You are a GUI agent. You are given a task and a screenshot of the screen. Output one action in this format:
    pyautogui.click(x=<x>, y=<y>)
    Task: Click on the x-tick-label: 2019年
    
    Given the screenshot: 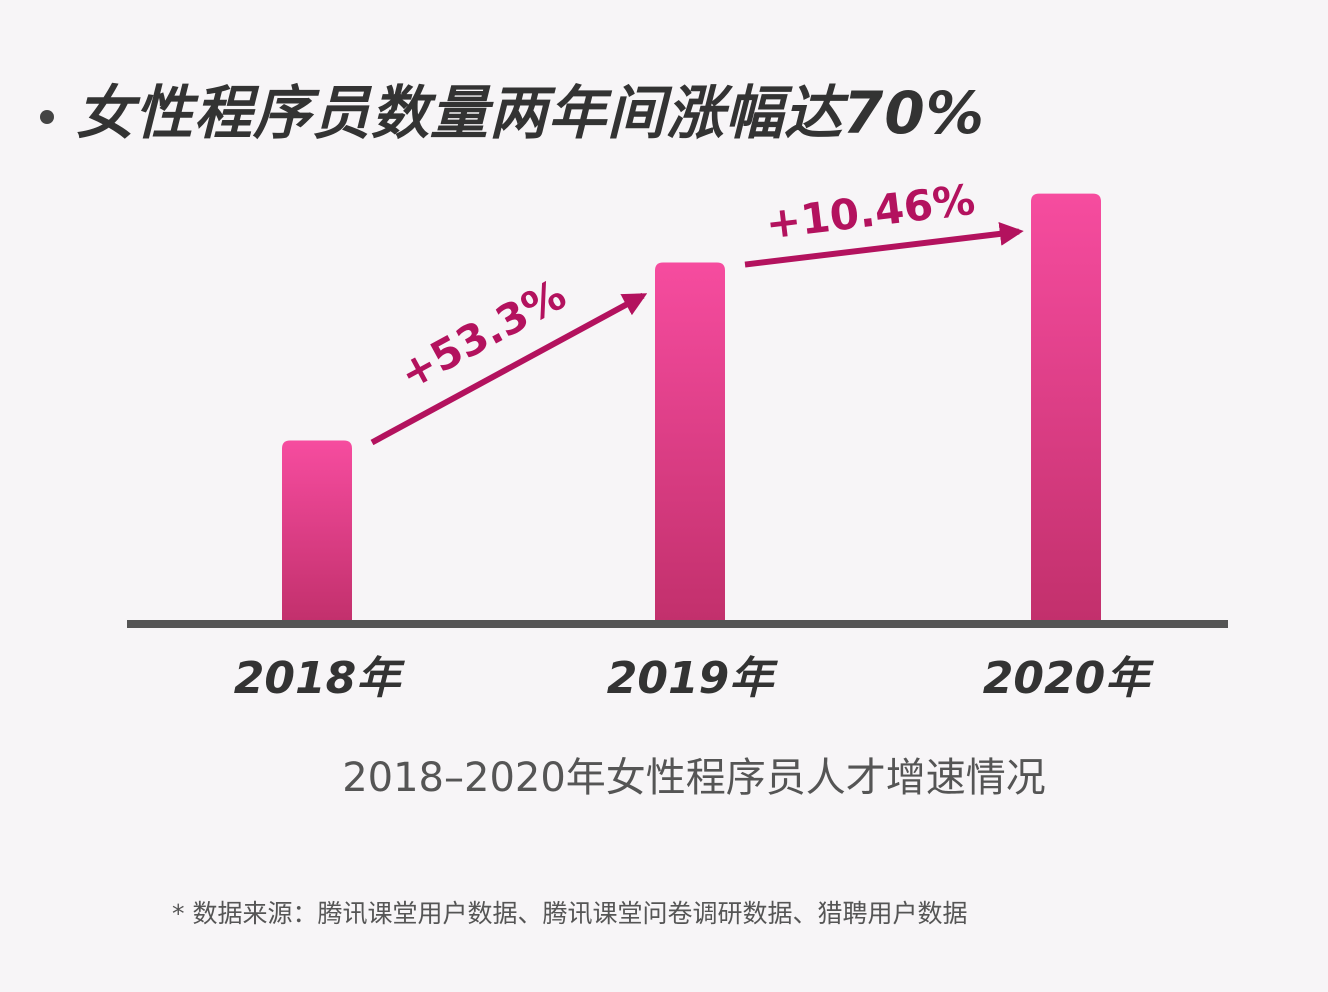 What is the action you would take?
    pyautogui.click(x=692, y=678)
    